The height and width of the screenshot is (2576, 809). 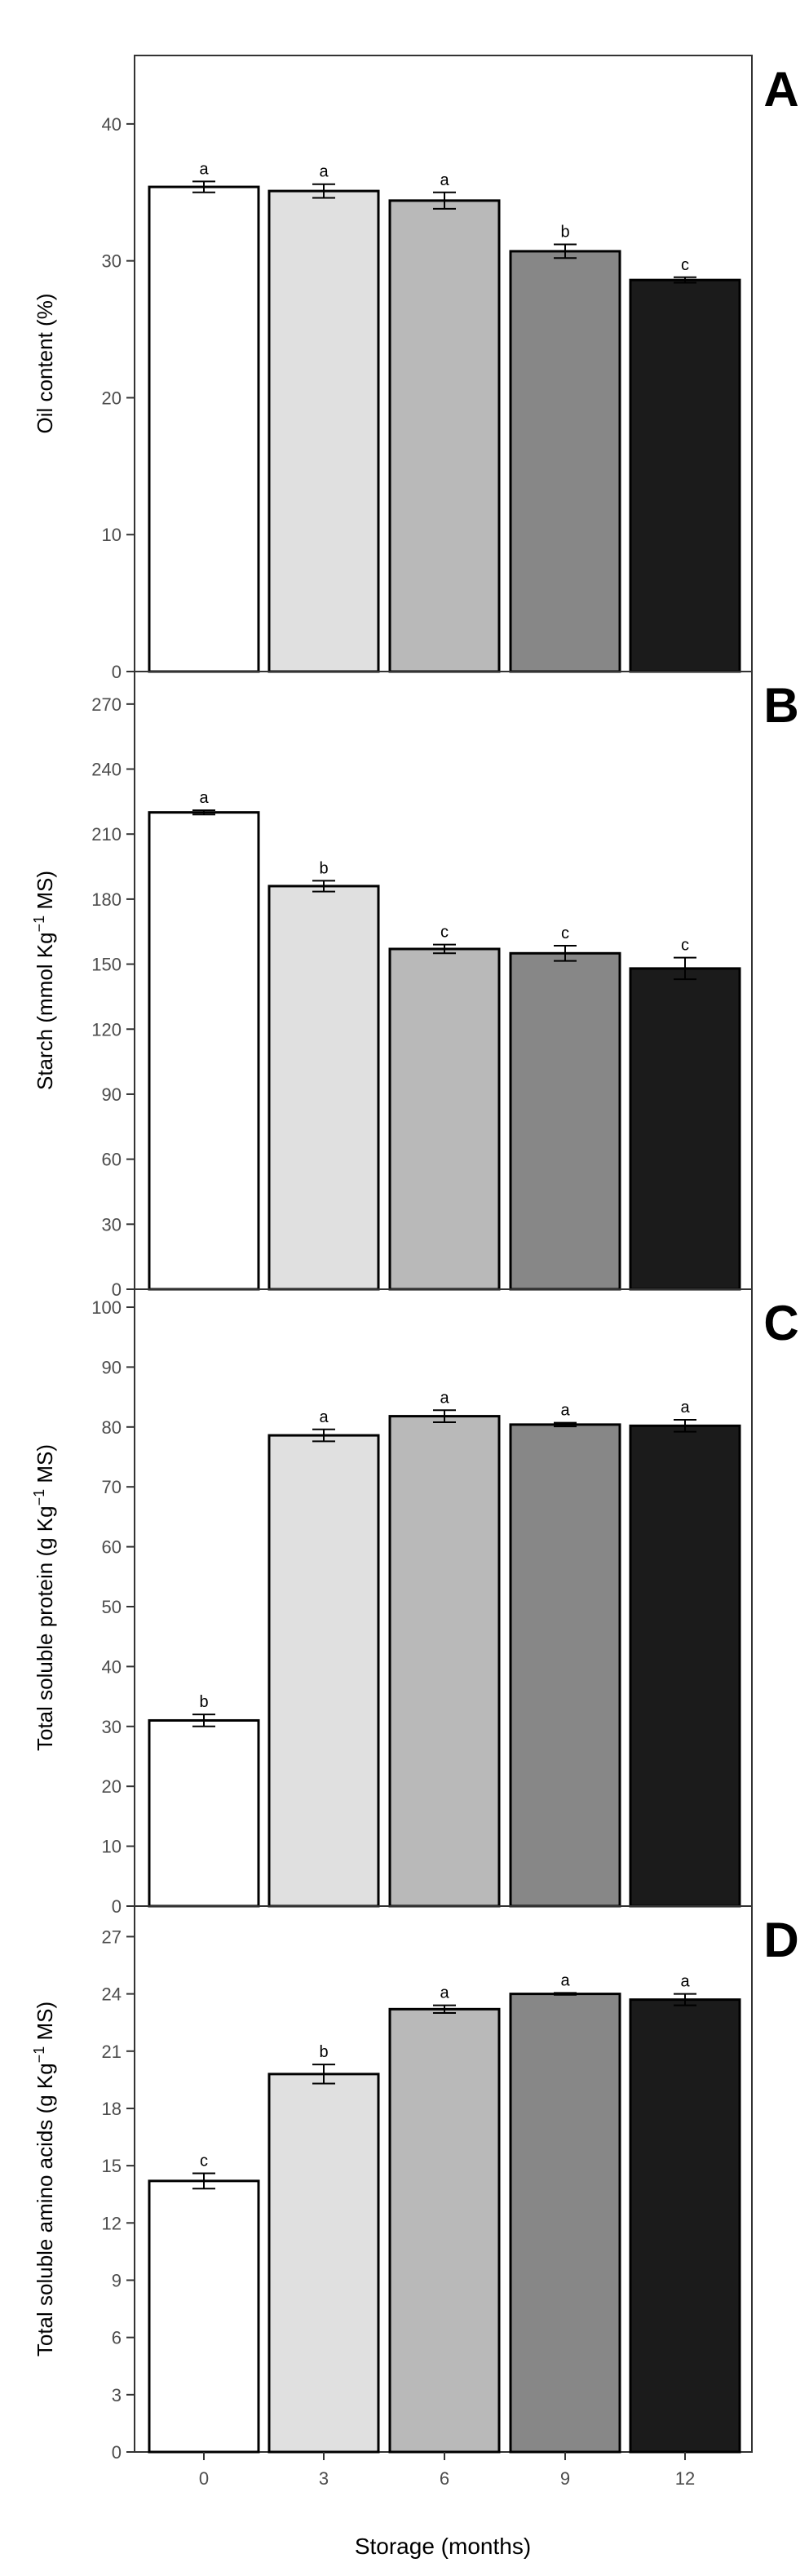 I want to click on y-axis-title: Total soluble protein (g Kg−1 MS), so click(x=44, y=1597).